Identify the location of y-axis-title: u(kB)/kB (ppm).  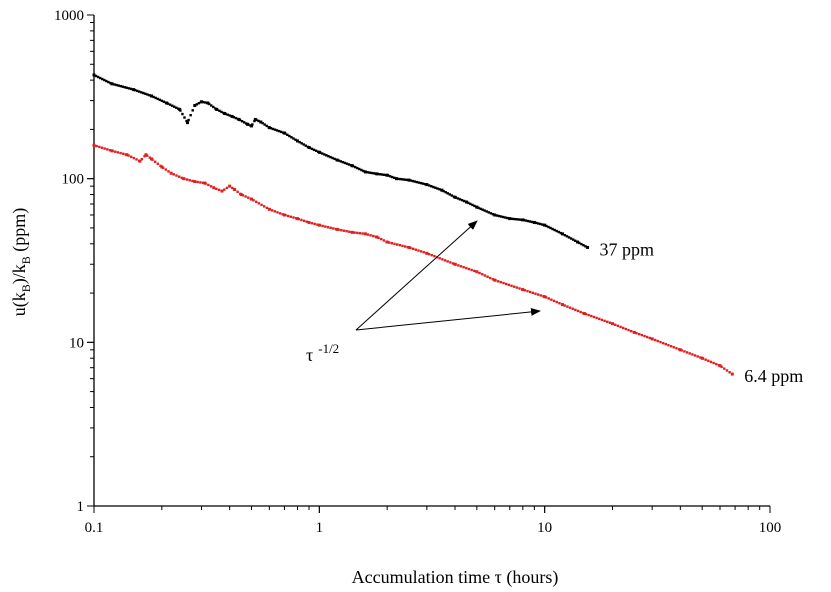
(21, 262).